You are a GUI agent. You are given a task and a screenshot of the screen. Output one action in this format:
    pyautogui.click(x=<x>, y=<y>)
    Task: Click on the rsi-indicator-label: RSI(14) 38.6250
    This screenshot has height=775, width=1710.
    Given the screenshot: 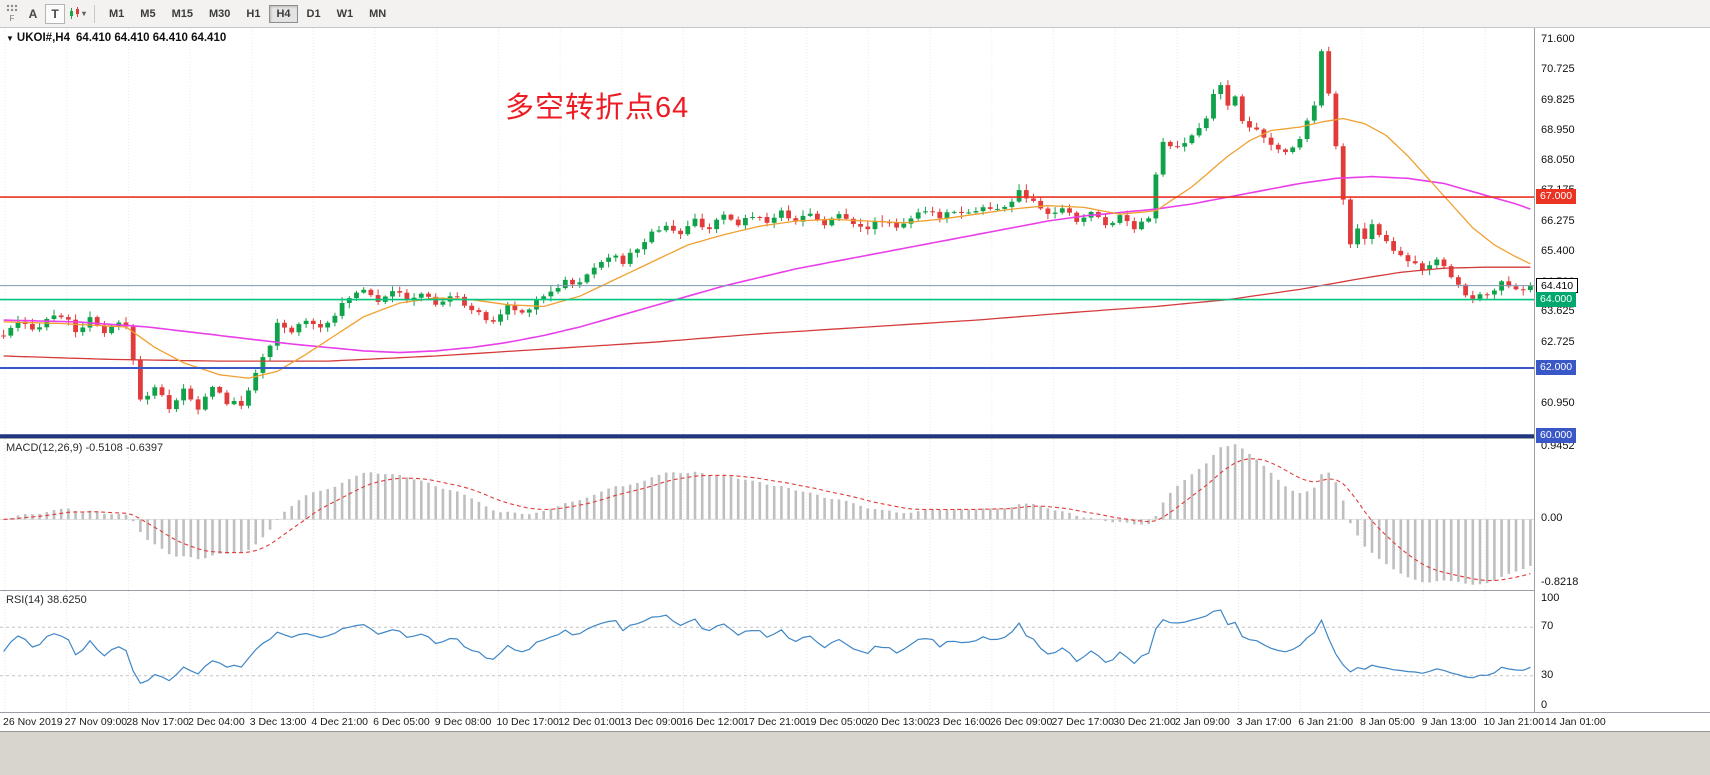 What is the action you would take?
    pyautogui.click(x=46, y=600)
    